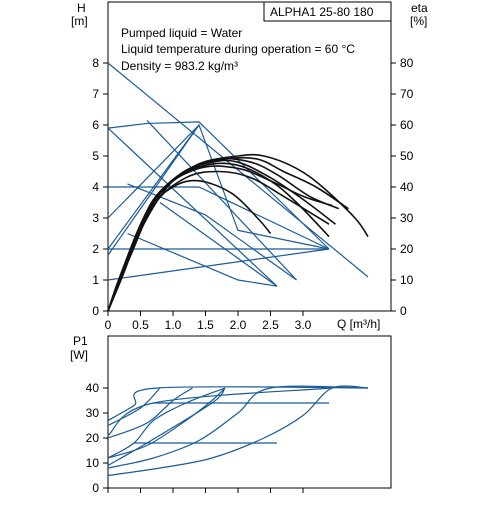 The width and height of the screenshot is (500, 505). I want to click on y-axis-title-unit: [m], so click(79, 21).